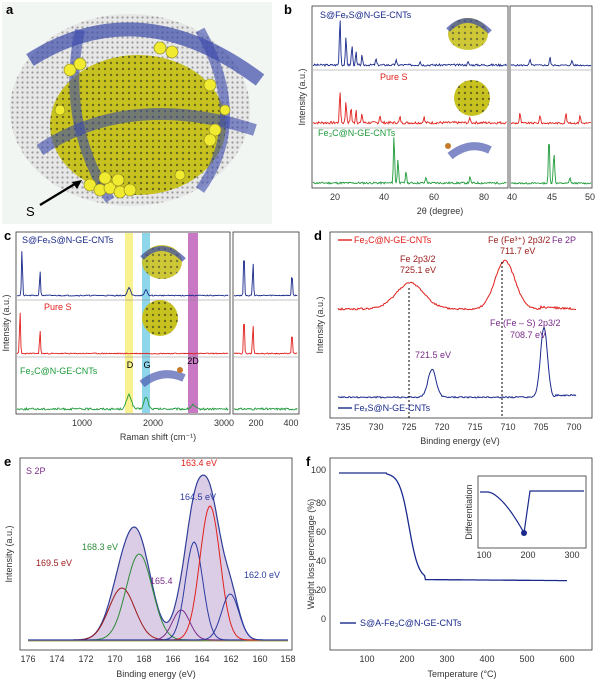  Describe the element at coordinates (551, 118) in the screenshot. I see `xrd-zoom-trace-pure-s` at that location.